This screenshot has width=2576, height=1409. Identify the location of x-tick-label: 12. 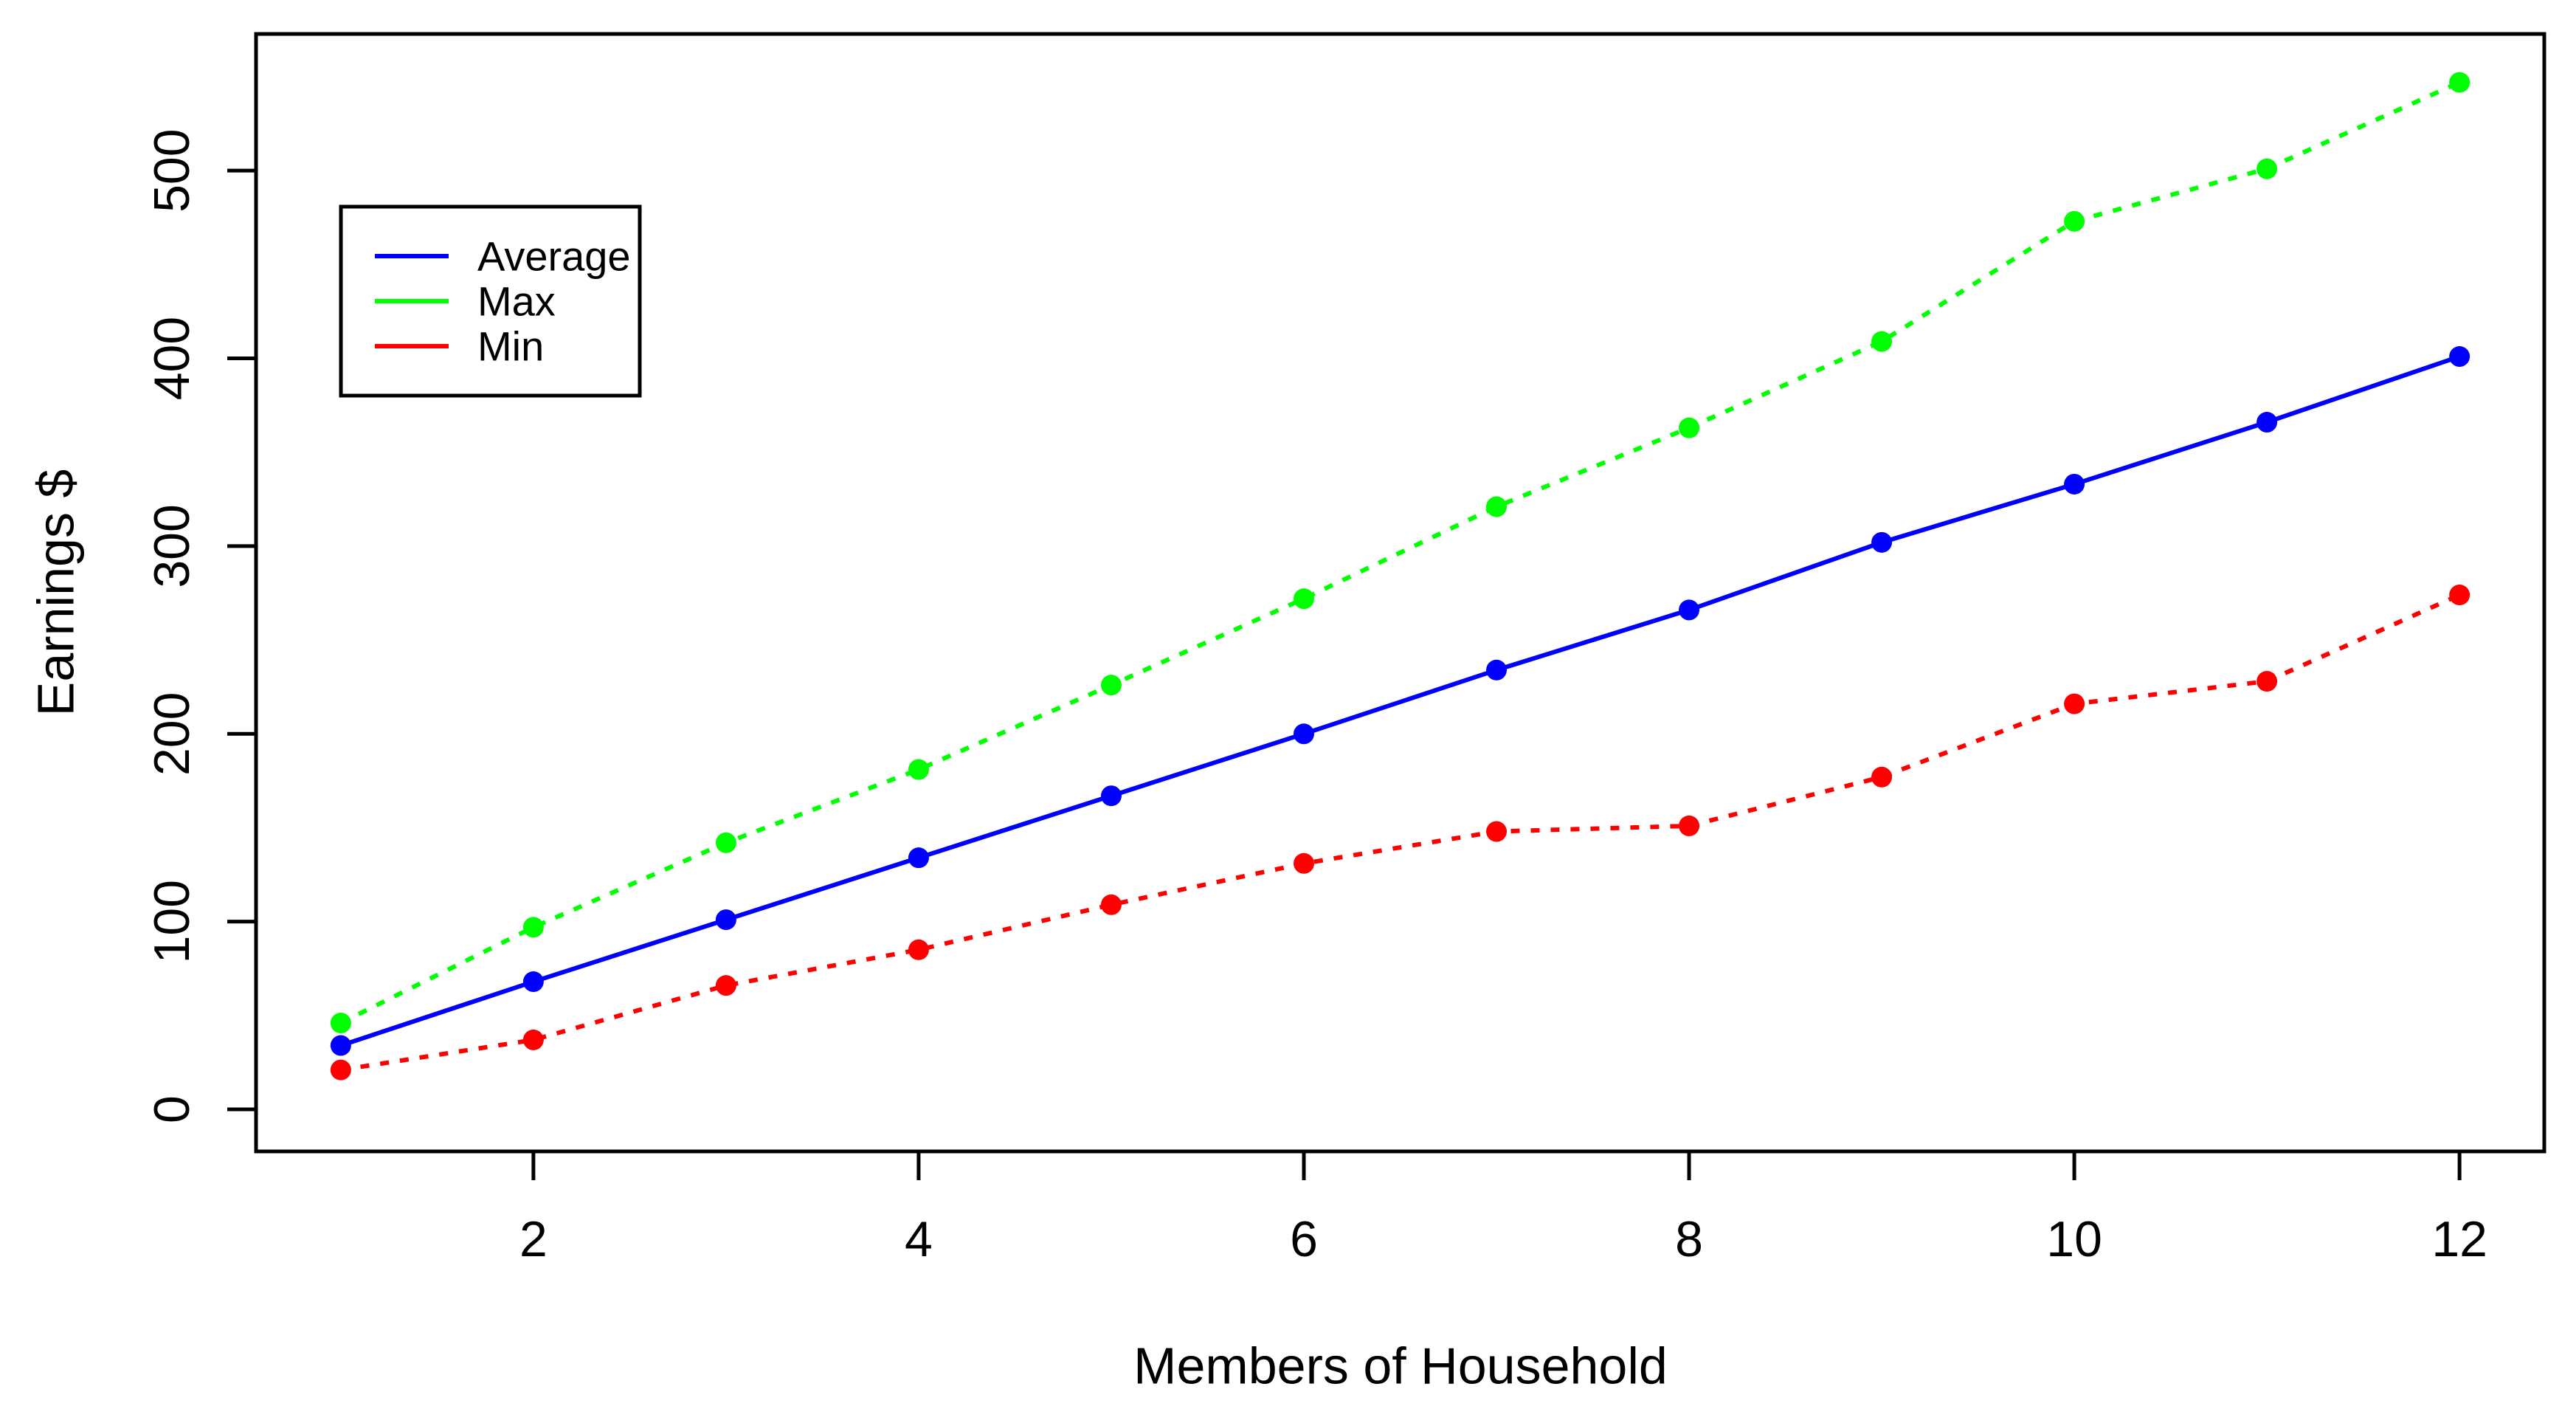
(2459, 1239).